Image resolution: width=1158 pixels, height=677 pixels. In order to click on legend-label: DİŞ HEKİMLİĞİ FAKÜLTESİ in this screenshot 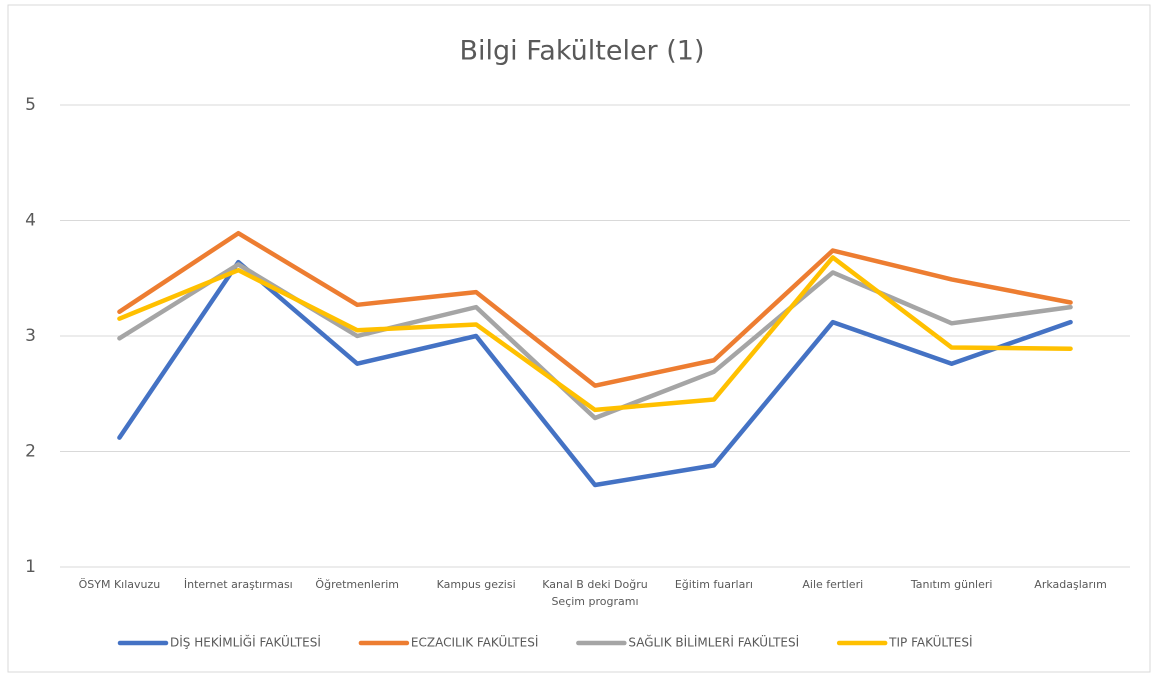, I will do `click(245, 642)`.